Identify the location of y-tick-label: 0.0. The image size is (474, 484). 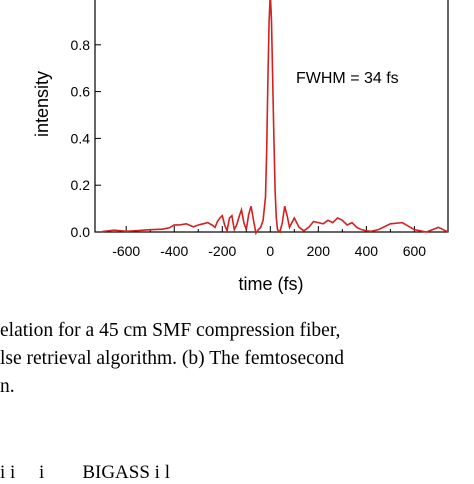
(81, 232).